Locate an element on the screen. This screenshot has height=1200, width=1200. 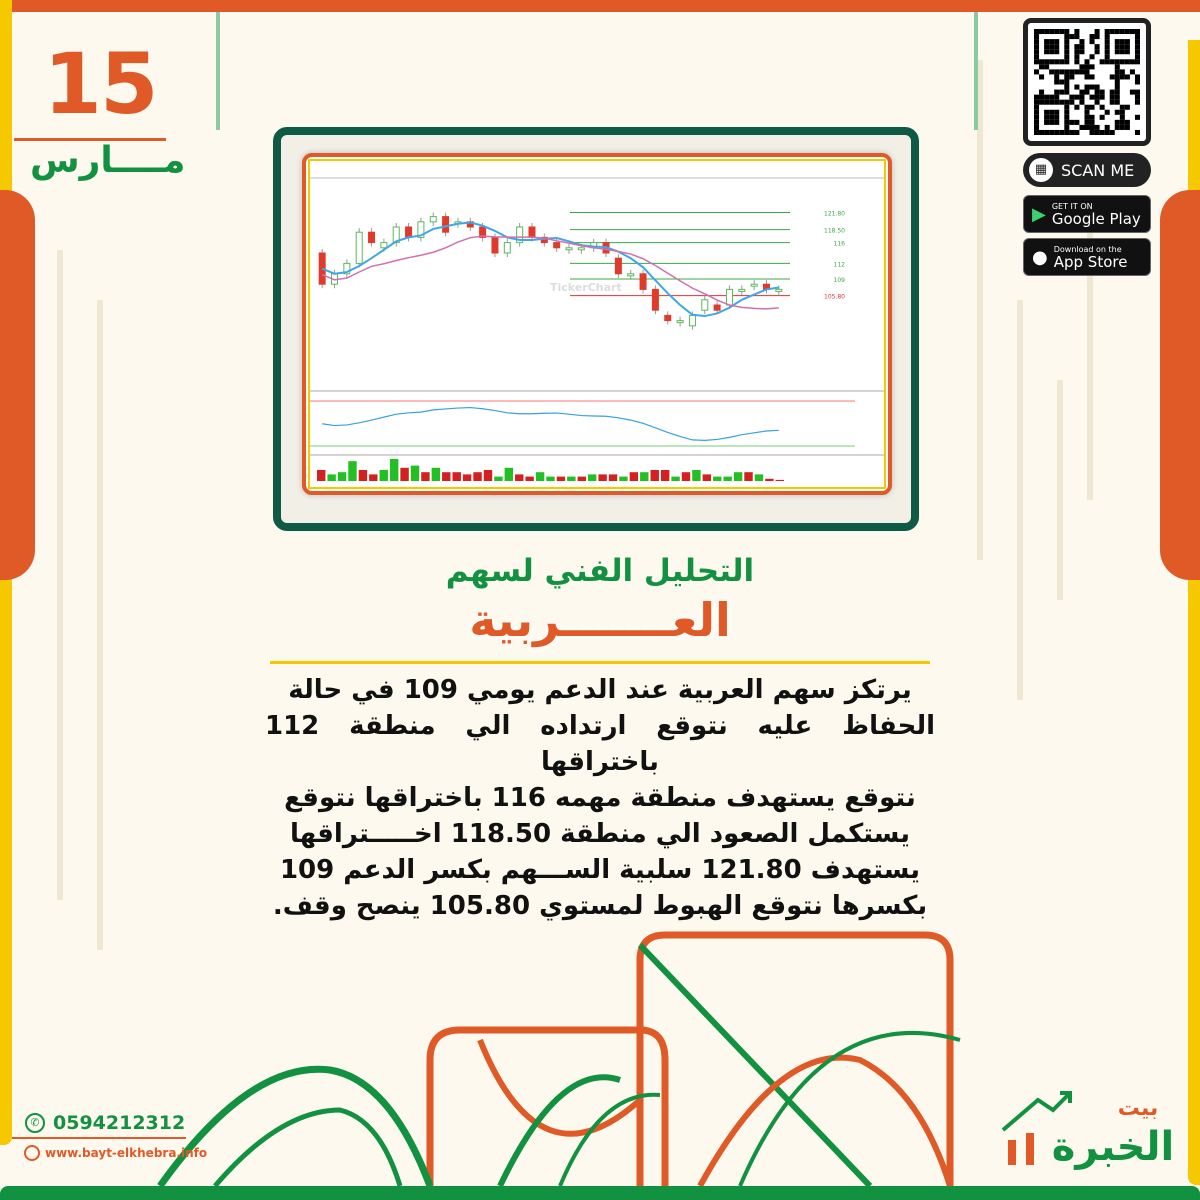
app-store-badge: ● Download on the App Store is located at coordinates (1087, 257).